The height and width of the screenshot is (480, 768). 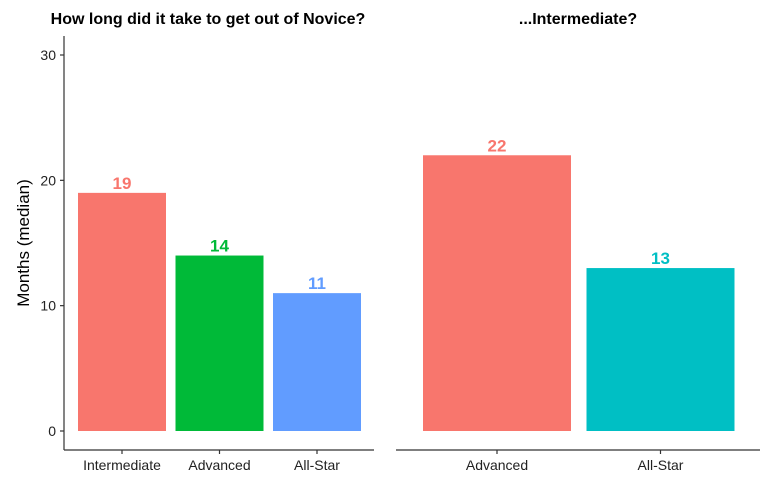 What do you see at coordinates (497, 465) in the screenshot?
I see `right-category-label: Advanced` at bounding box center [497, 465].